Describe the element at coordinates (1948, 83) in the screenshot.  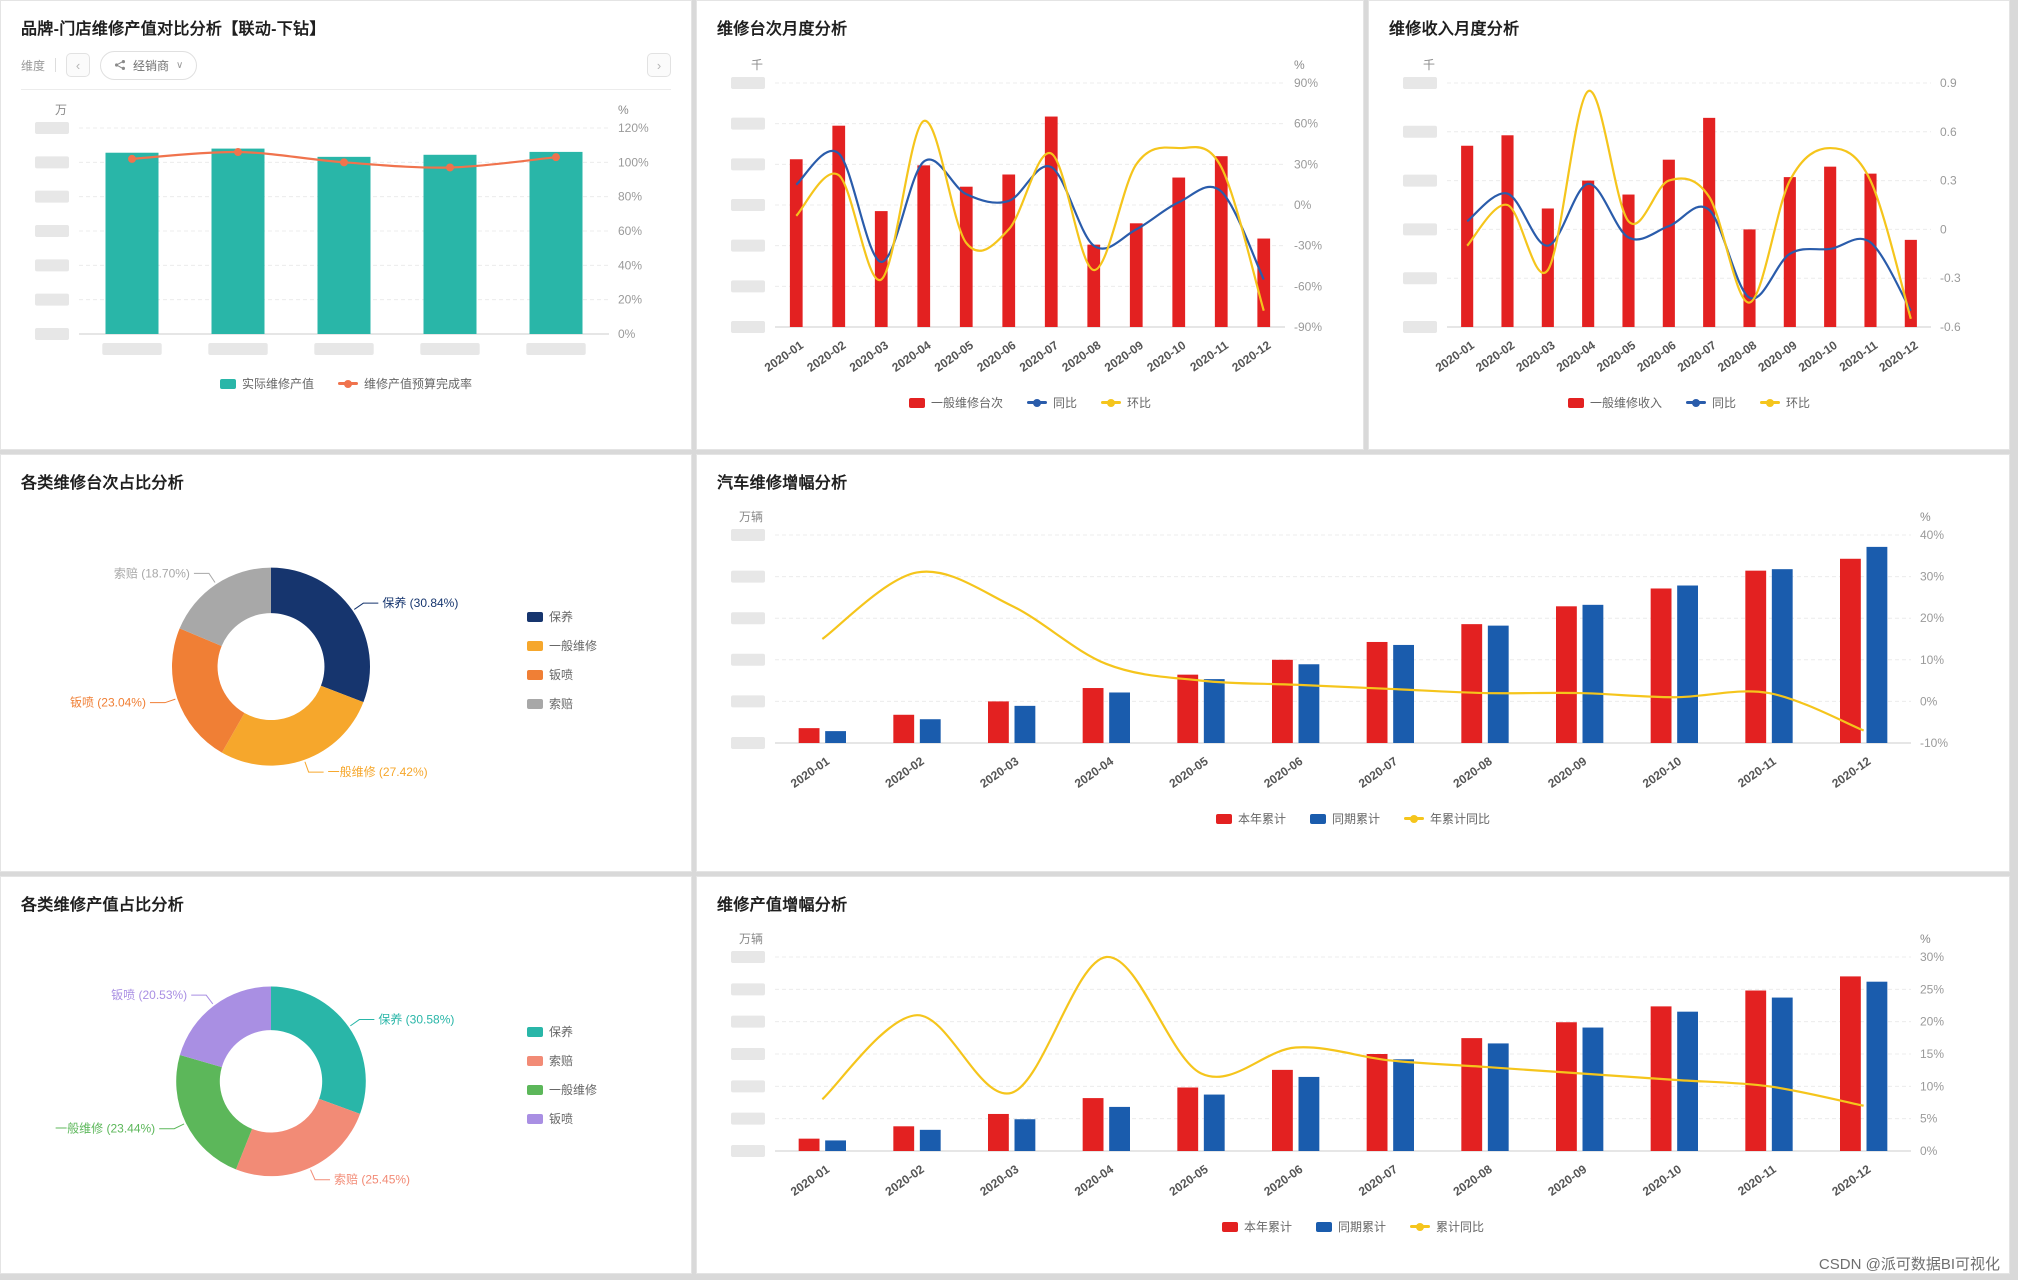
I see `svg-text: 0.9` at that location.